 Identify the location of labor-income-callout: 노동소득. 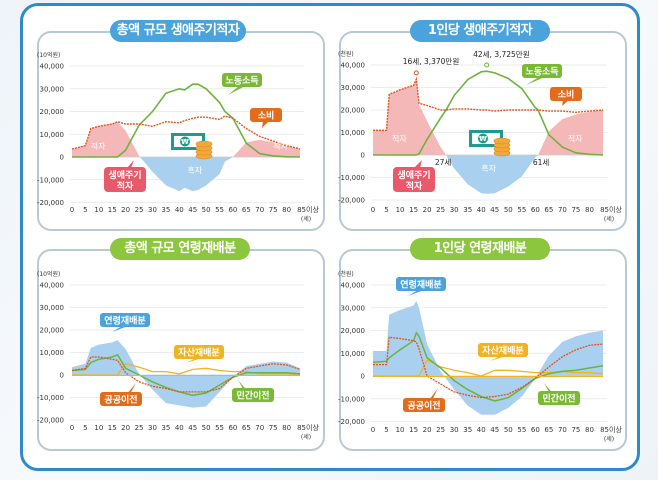
(542, 74).